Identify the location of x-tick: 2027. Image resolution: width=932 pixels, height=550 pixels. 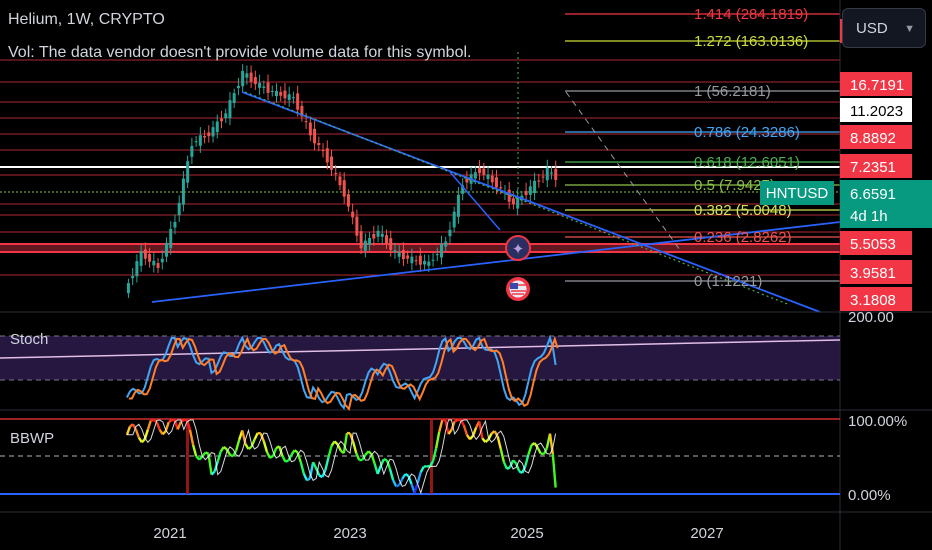
(706, 533).